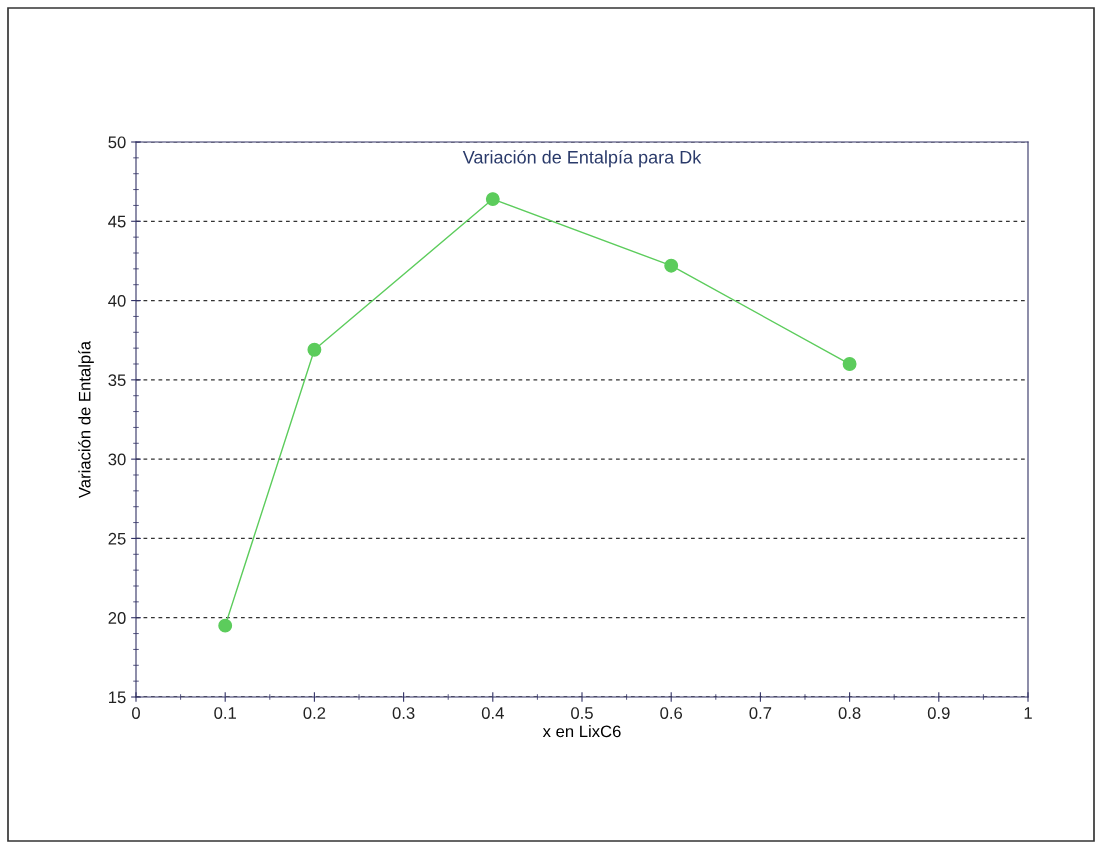 This screenshot has width=1102, height=849. I want to click on y-tick-label: 40, so click(117, 300).